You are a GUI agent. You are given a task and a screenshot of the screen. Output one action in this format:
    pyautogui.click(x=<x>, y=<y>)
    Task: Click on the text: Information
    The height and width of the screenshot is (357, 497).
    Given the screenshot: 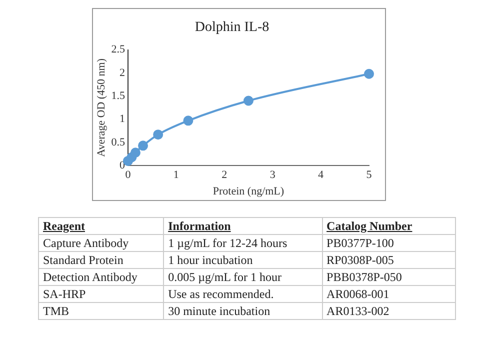 What is the action you would take?
    pyautogui.click(x=243, y=226)
    